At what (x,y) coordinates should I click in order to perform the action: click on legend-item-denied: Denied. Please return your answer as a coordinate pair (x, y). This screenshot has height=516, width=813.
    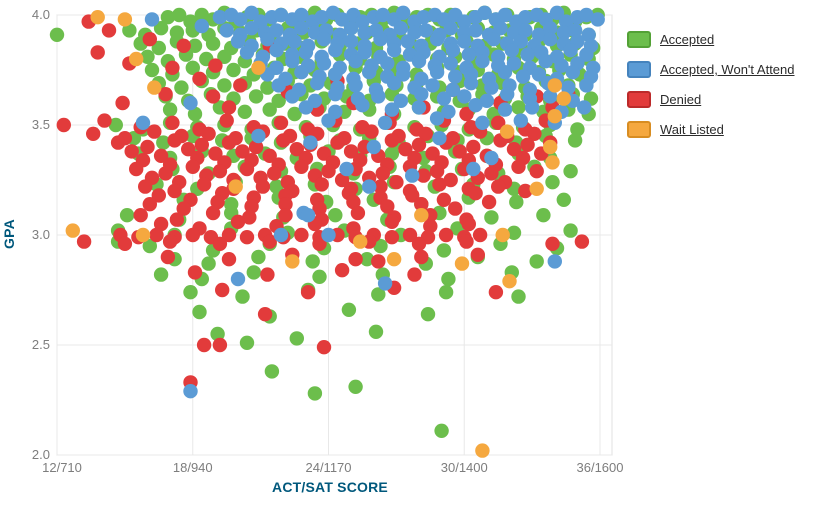
    Looking at the image, I should click on (711, 99).